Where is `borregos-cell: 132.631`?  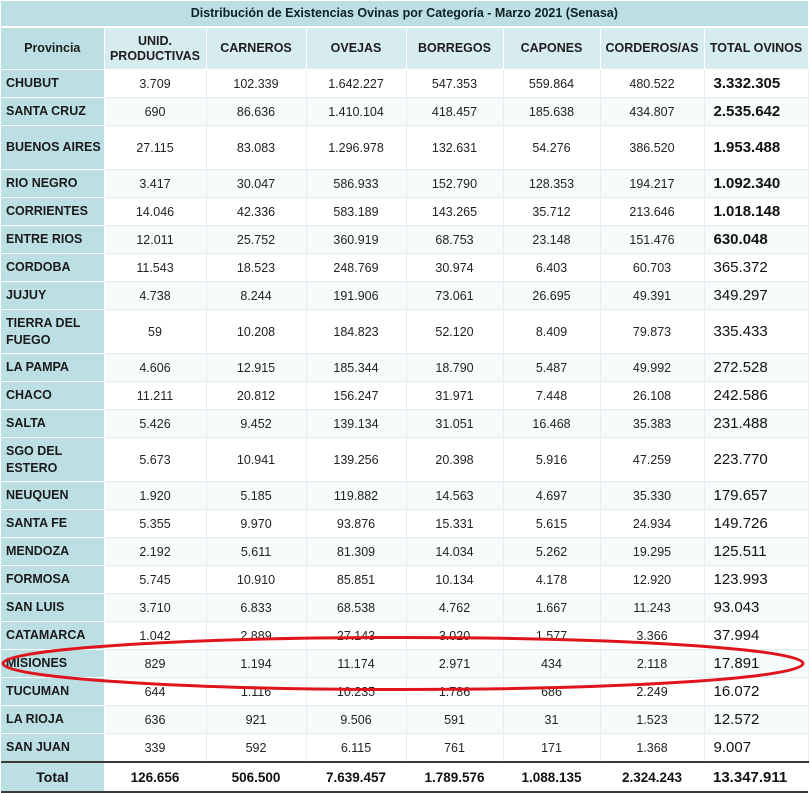 borregos-cell: 132.631 is located at coordinates (455, 147).